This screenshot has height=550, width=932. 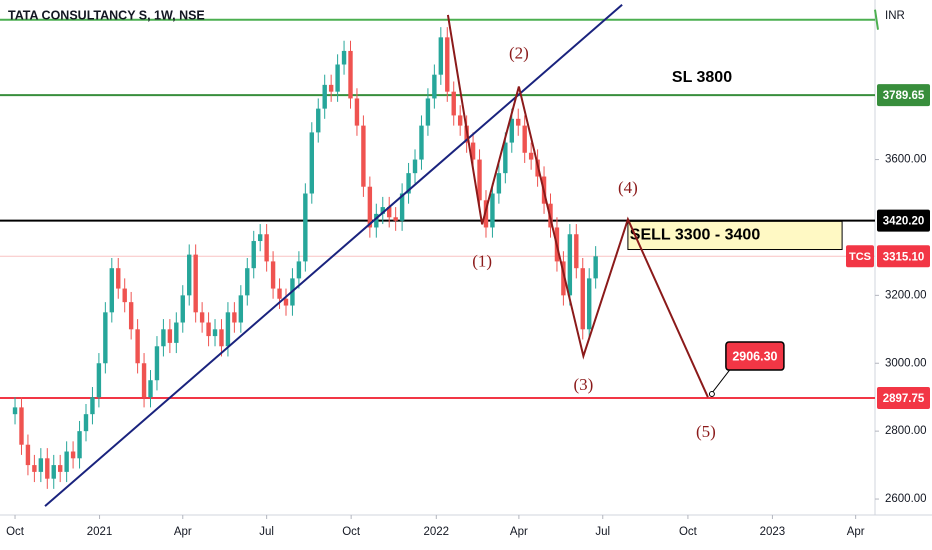 What do you see at coordinates (706, 431) in the screenshot?
I see `wave-label: (5)` at bounding box center [706, 431].